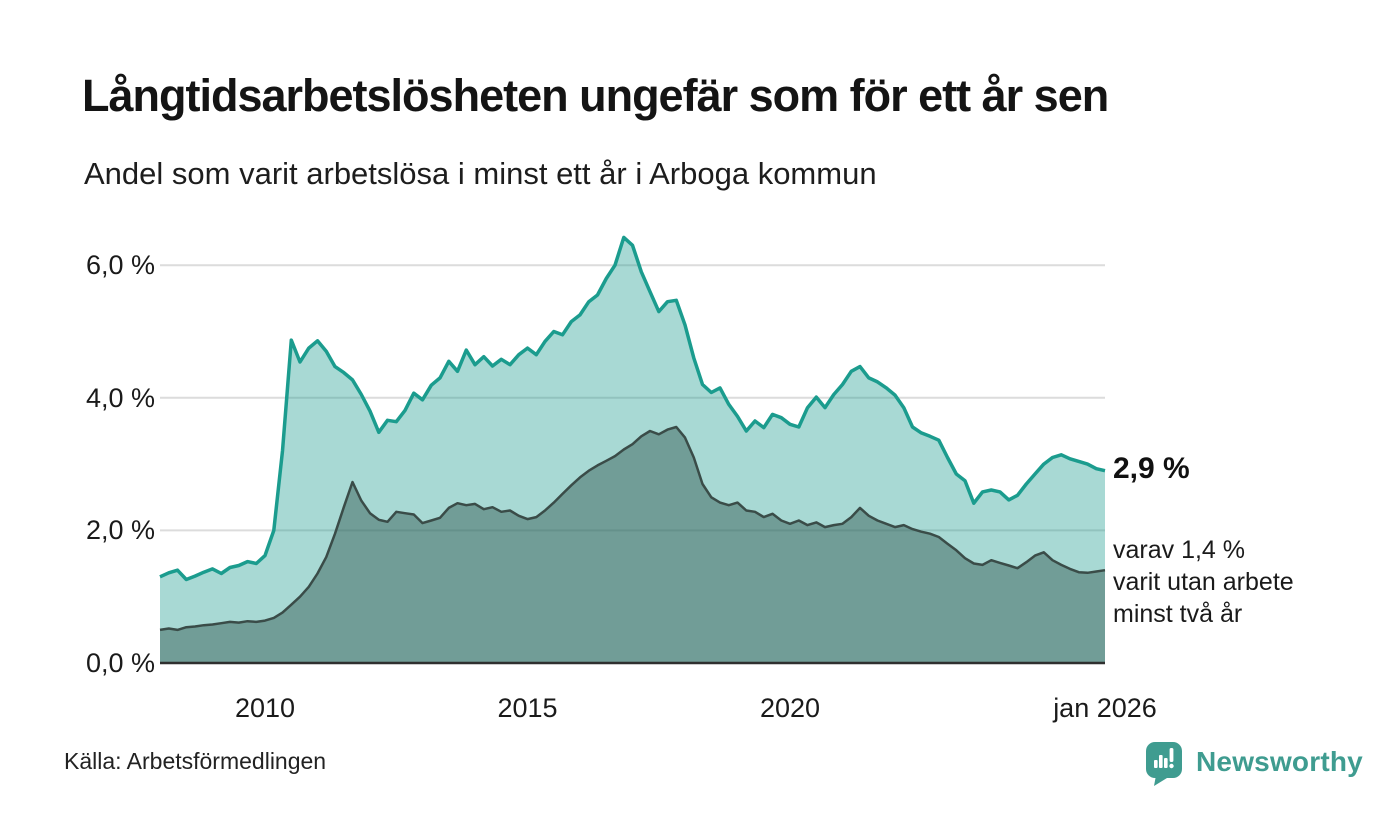 The width and height of the screenshot is (1400, 840). What do you see at coordinates (120, 265) in the screenshot?
I see `y-tick-label: 6,0 %` at bounding box center [120, 265].